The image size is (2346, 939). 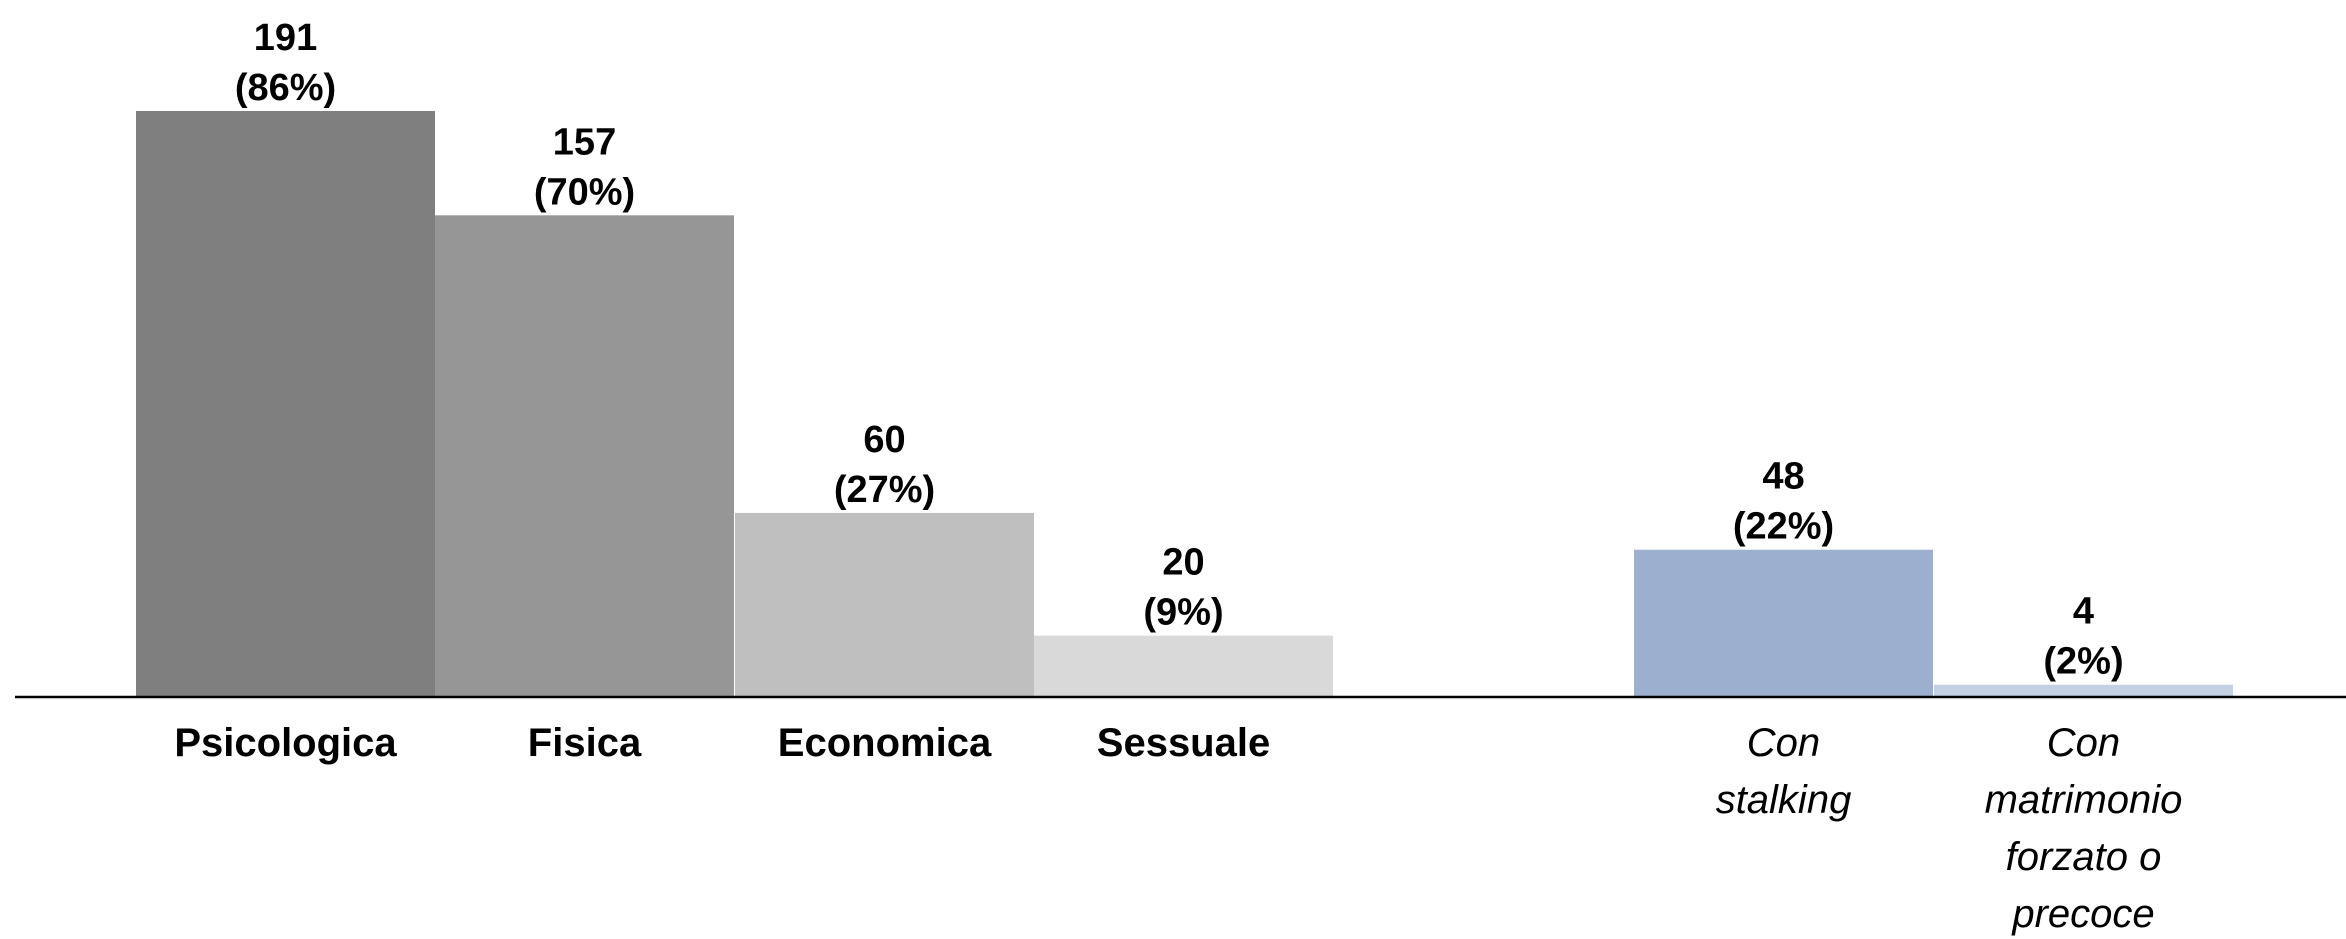 I want to click on data-label-value-2: 60, so click(x=884, y=440).